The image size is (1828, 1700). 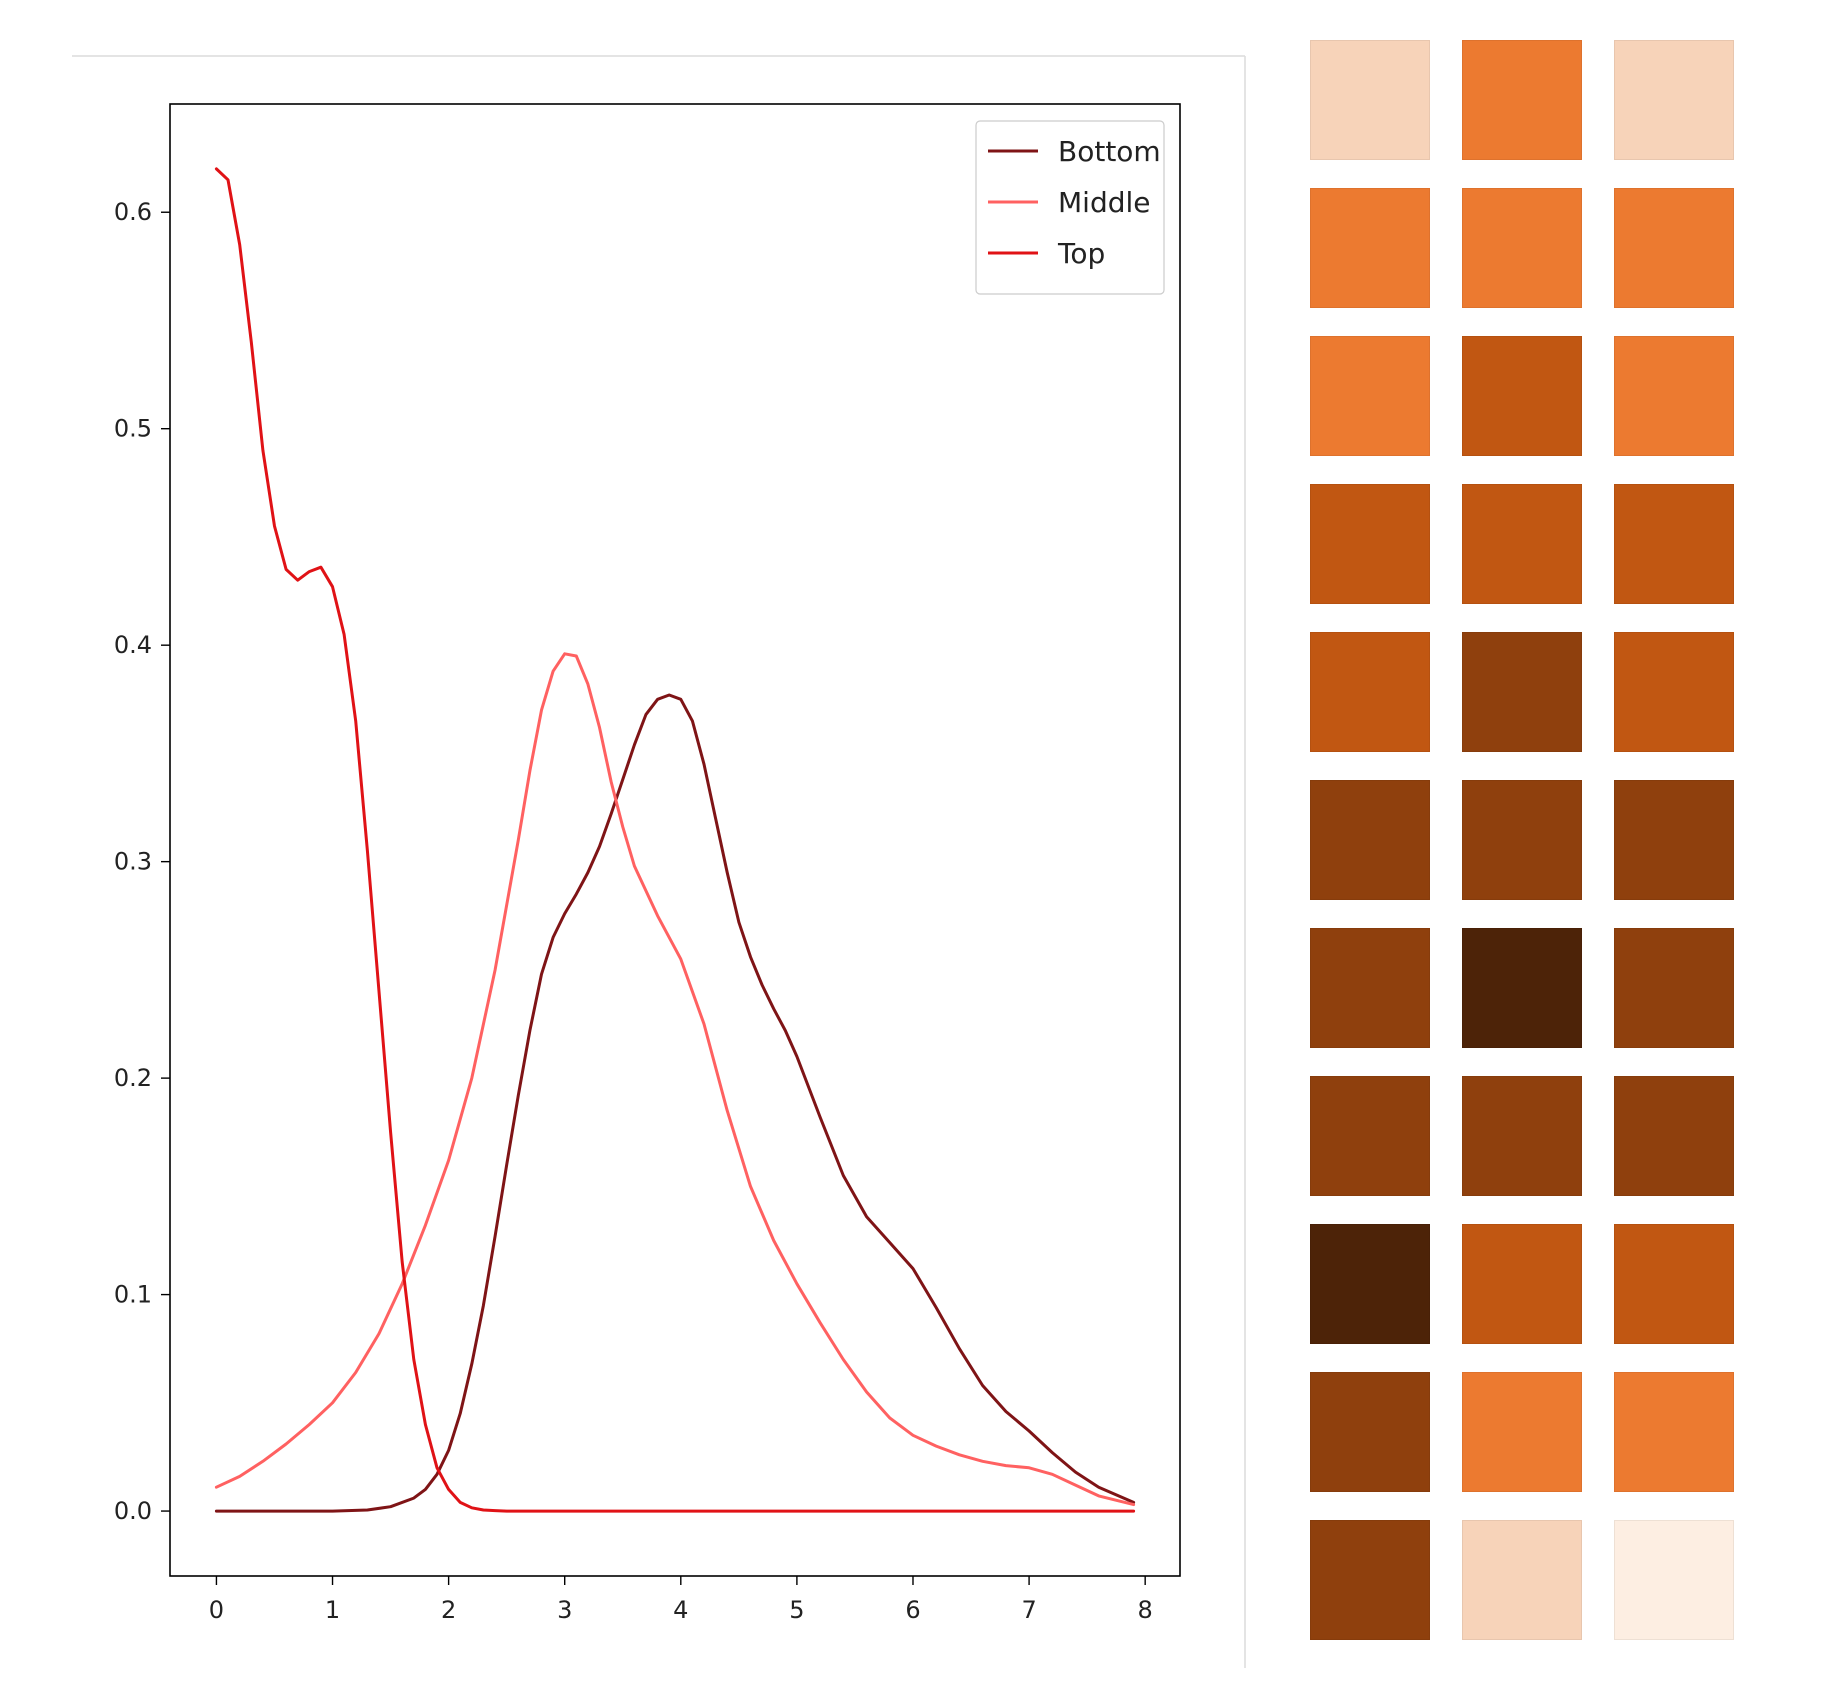 I want to click on legend-label-bottom: Bottom, so click(x=1109, y=151).